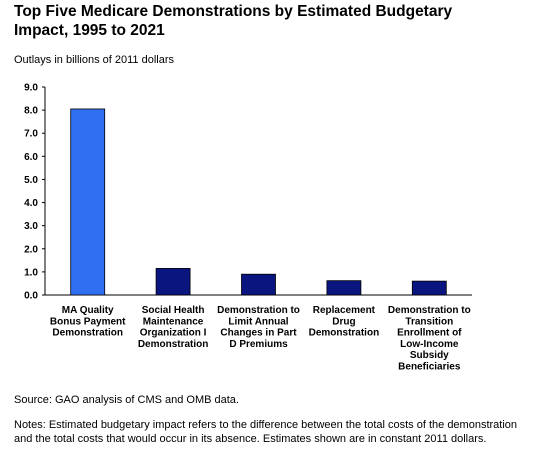 The height and width of the screenshot is (464, 536). Describe the element at coordinates (31, 134) in the screenshot. I see `y-tick-label: 7.0` at that location.